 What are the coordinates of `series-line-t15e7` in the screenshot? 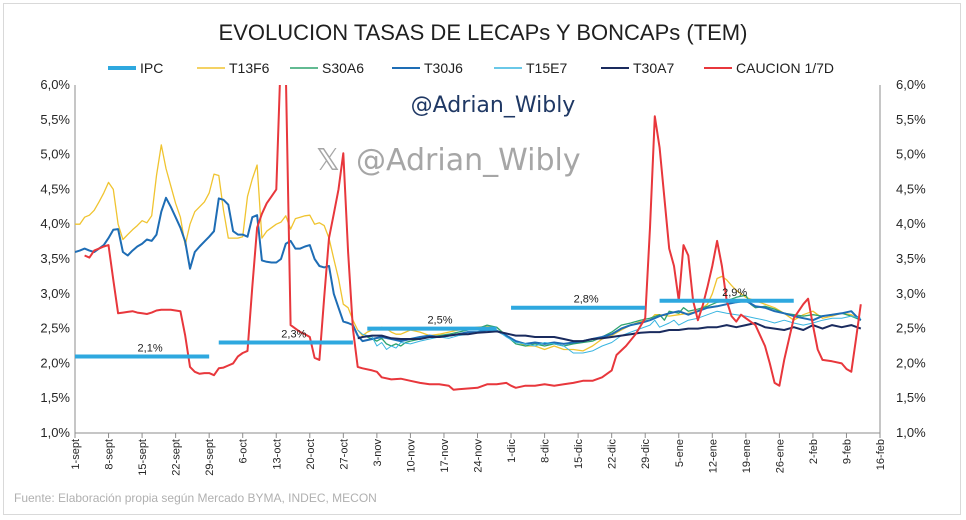 It's located at (609, 332).